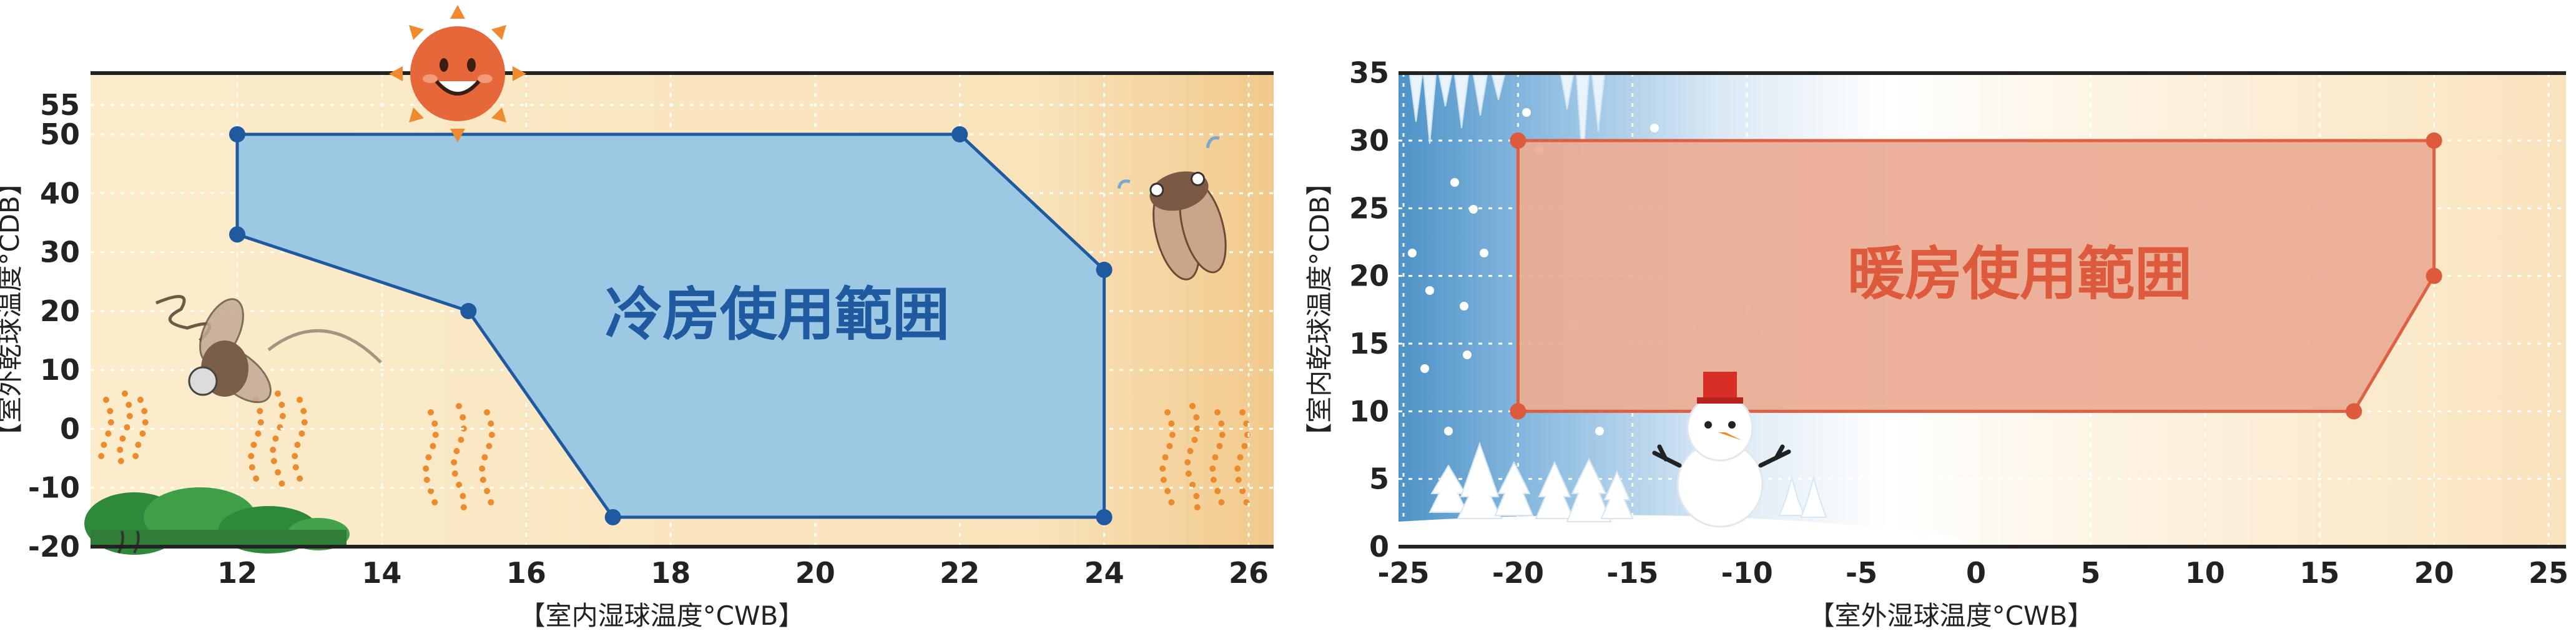  Describe the element at coordinates (1369, 343) in the screenshot. I see `y-tick-label: 15` at that location.